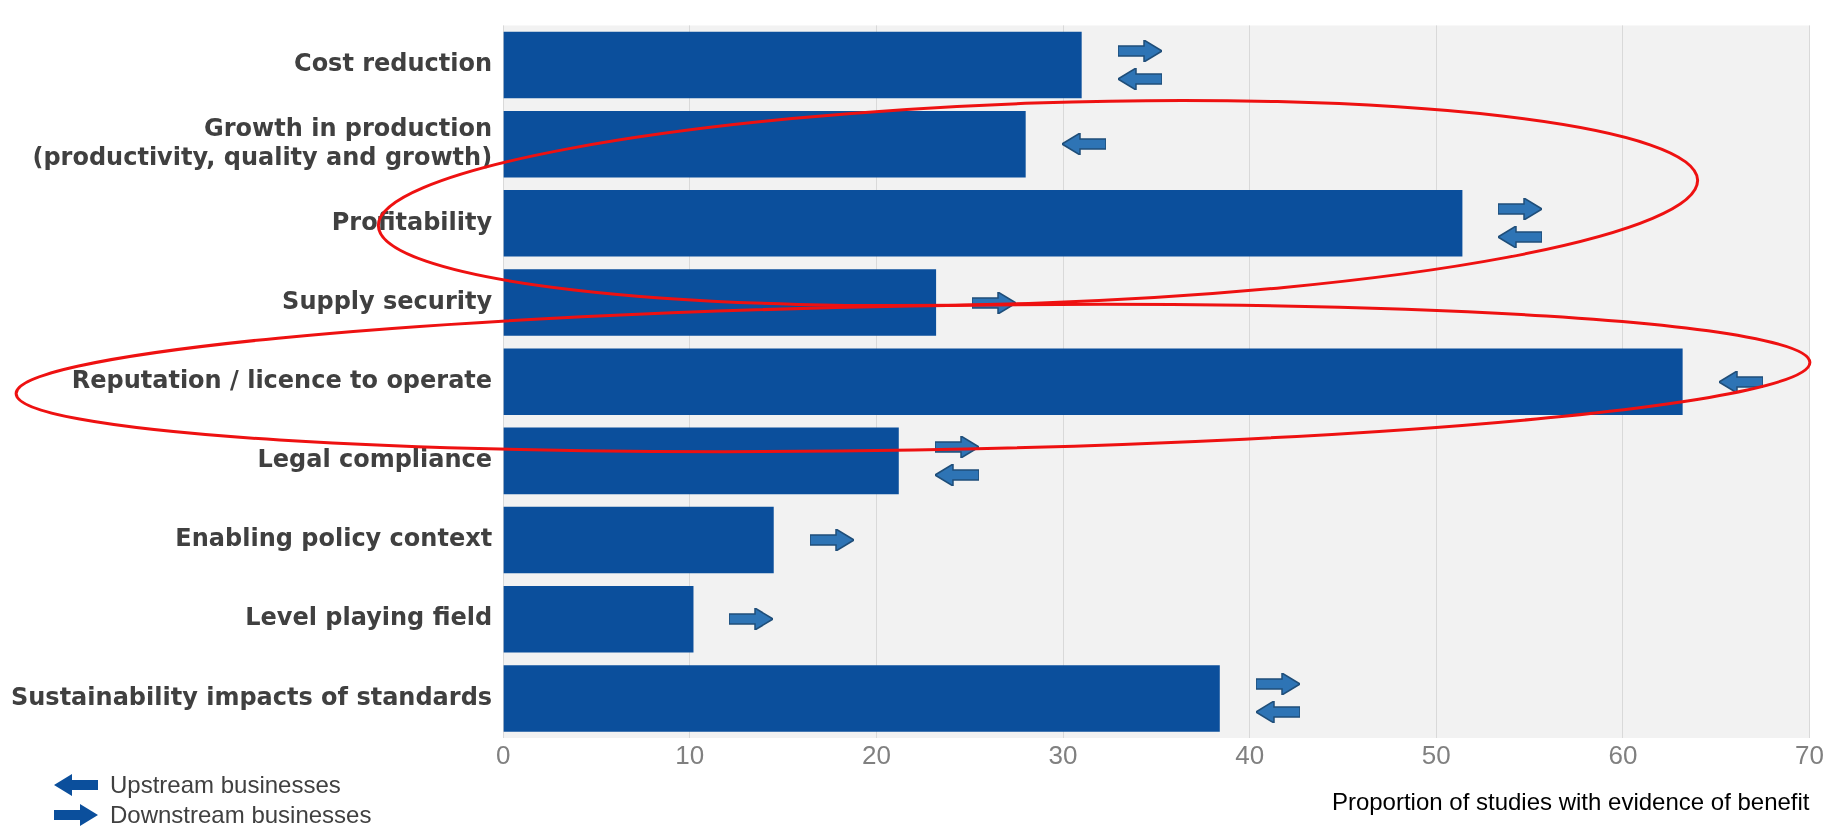 The image size is (1835, 834). Describe the element at coordinates (334, 538) in the screenshot. I see `y-tick-label: Enabling policy context` at that location.